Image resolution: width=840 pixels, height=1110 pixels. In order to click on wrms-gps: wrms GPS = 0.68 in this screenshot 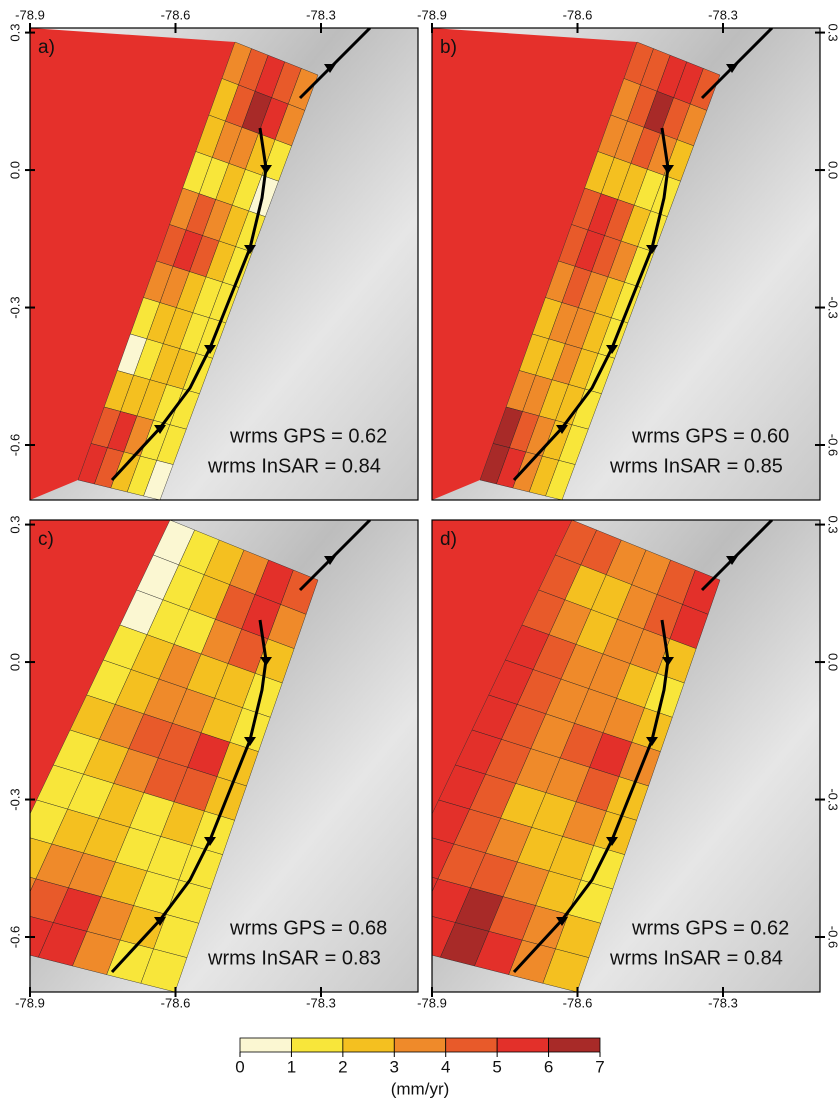, I will do `click(308, 928)`.